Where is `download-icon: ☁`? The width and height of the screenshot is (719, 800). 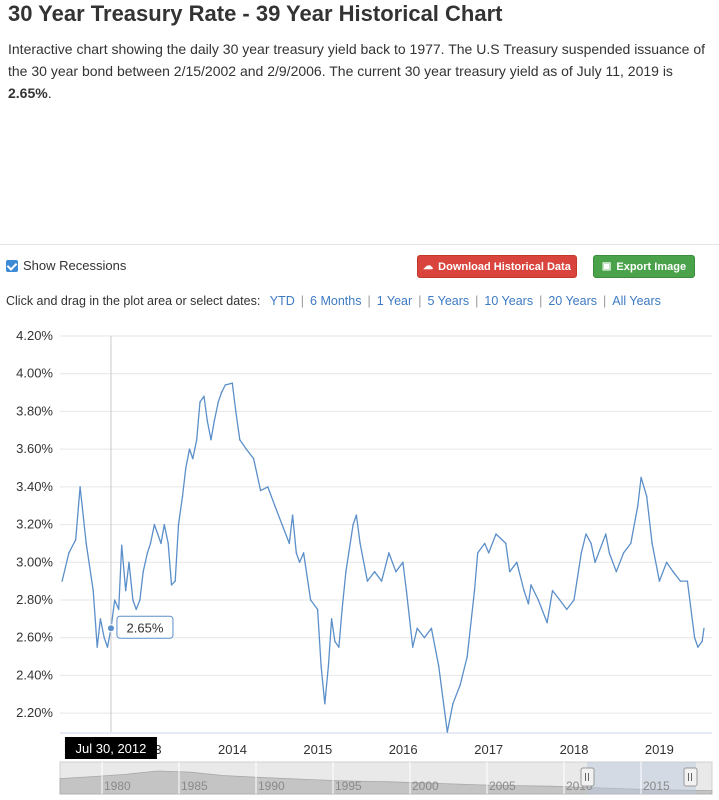
download-icon: ☁ is located at coordinates (428, 266).